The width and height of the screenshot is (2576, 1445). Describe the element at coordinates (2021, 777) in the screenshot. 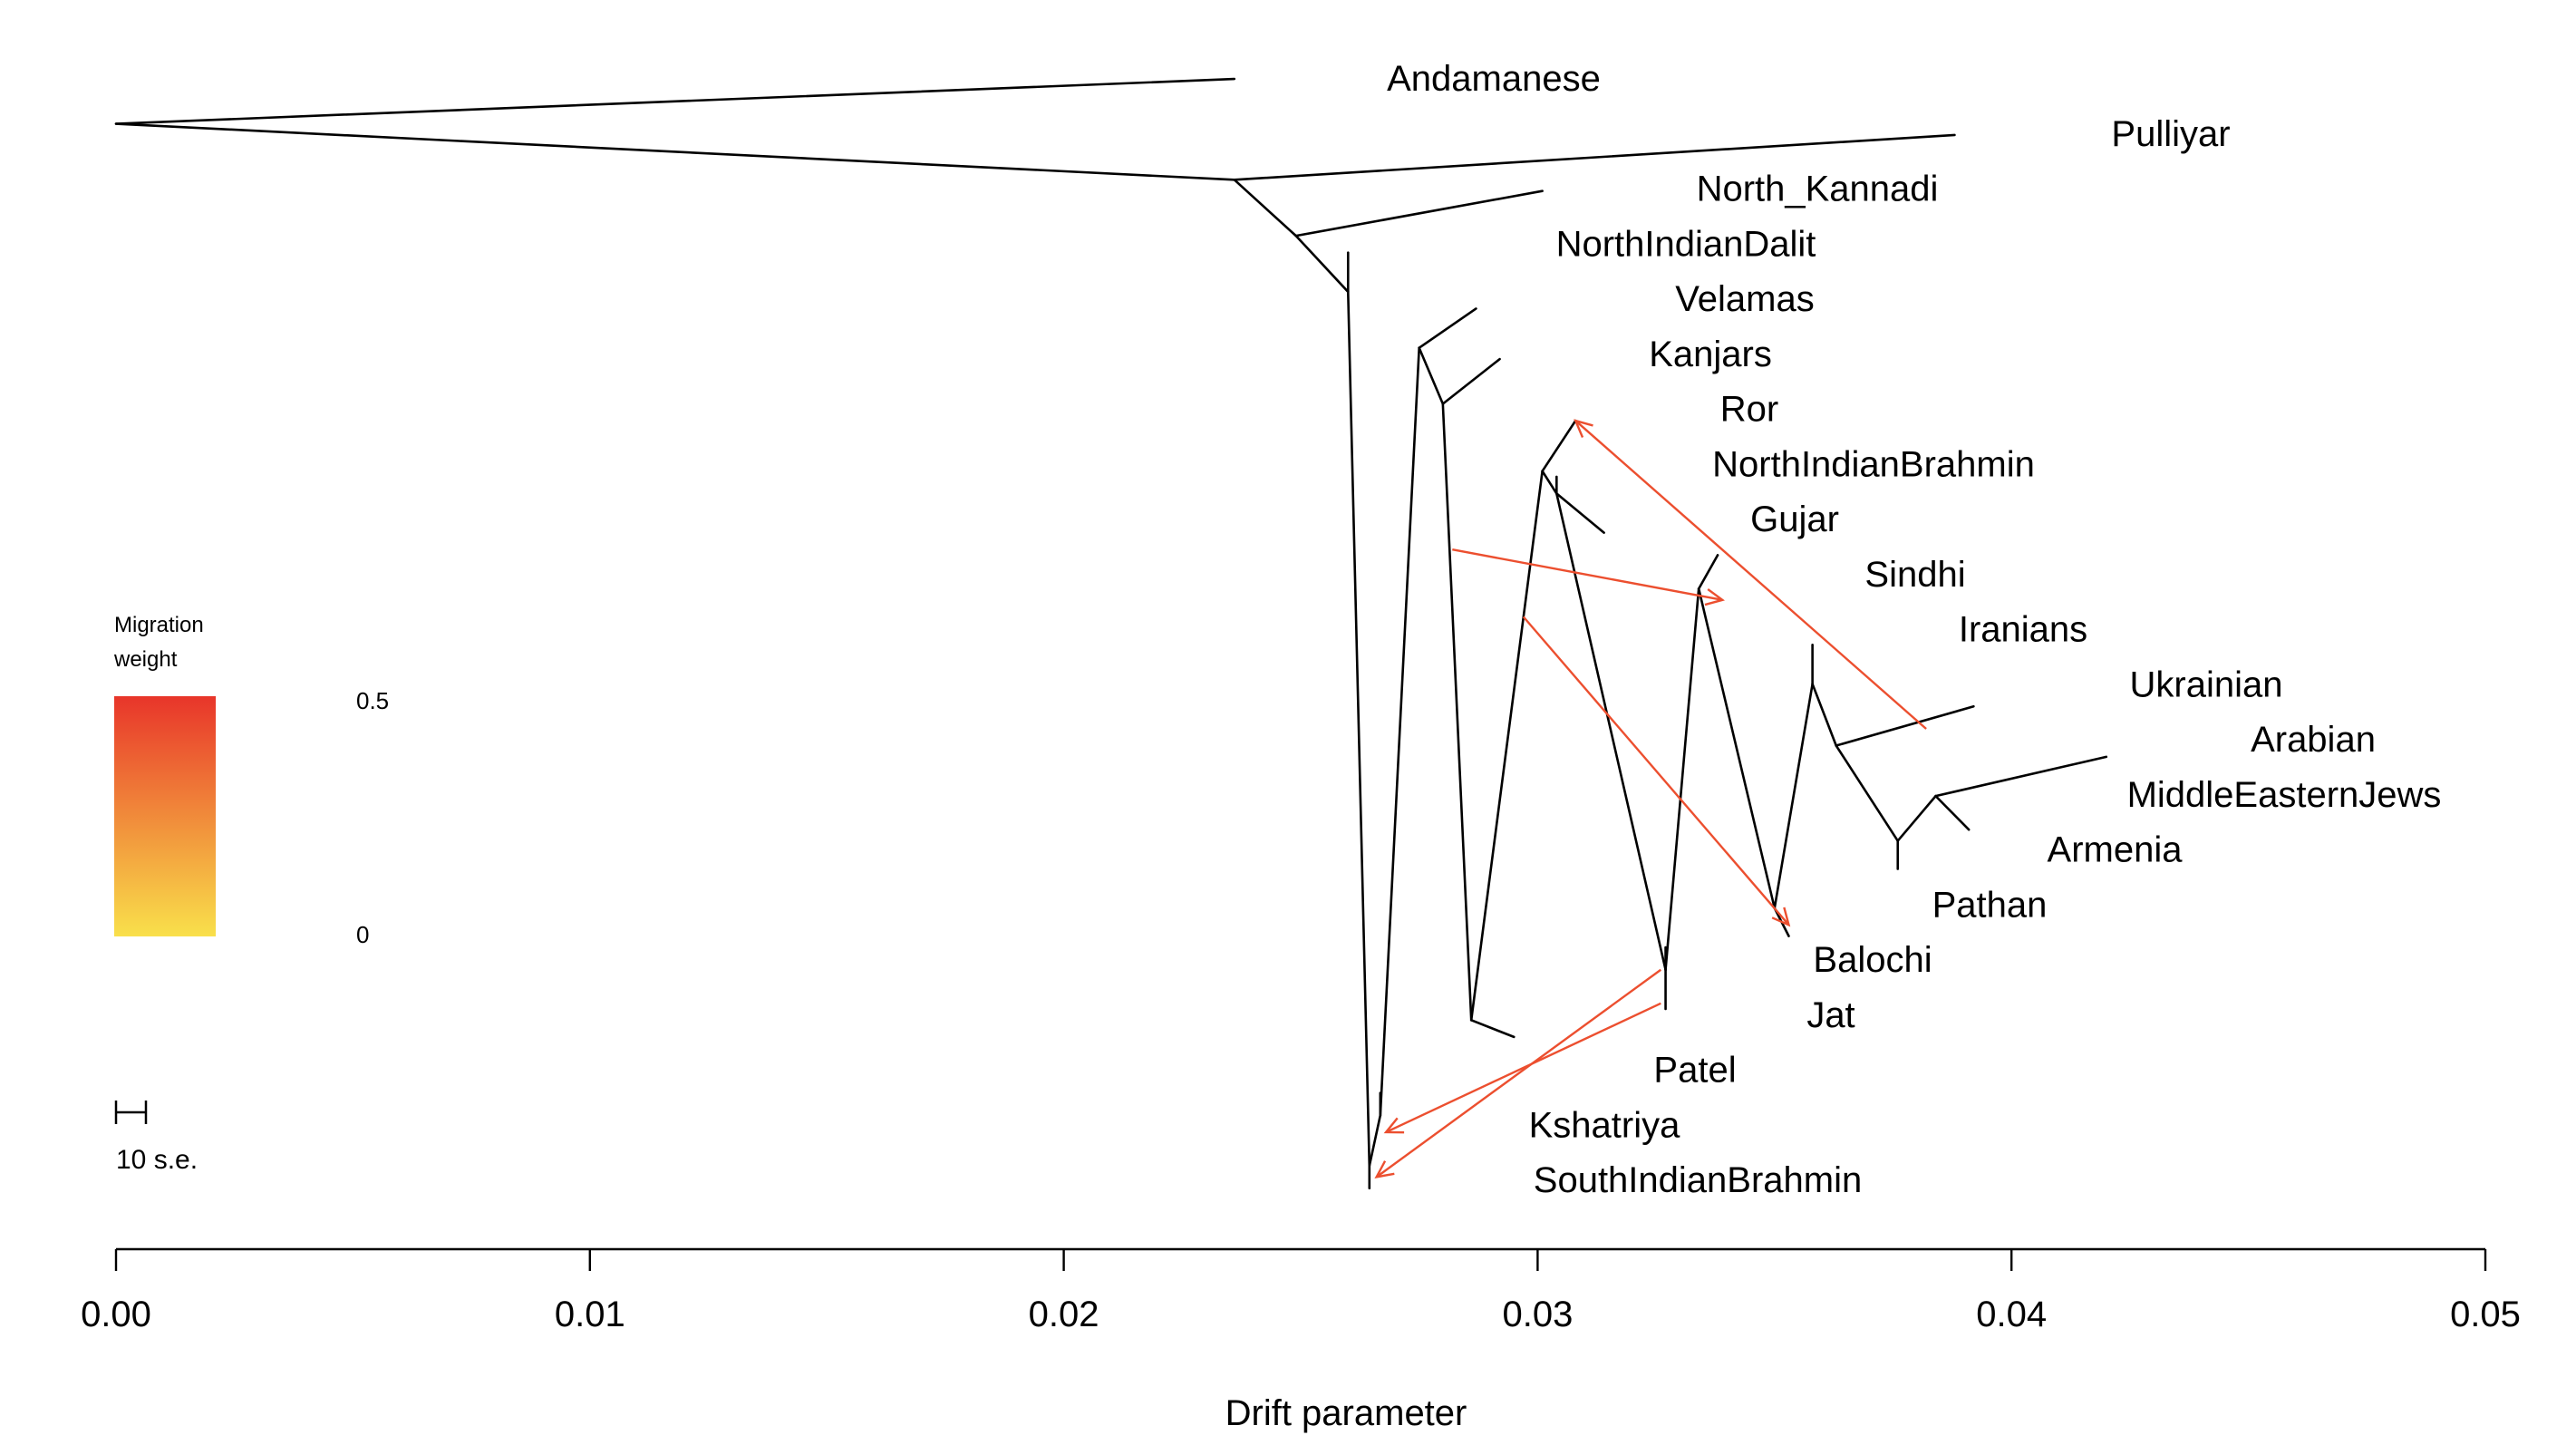

I see `tip-branch-Arabian` at that location.